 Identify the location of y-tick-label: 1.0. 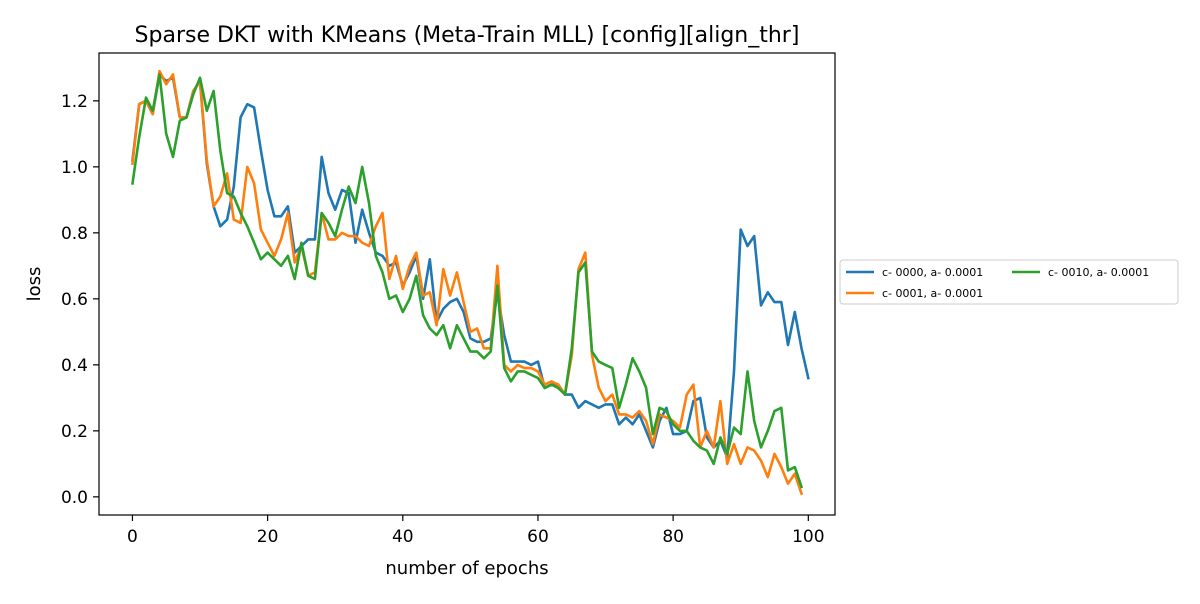
(74, 168).